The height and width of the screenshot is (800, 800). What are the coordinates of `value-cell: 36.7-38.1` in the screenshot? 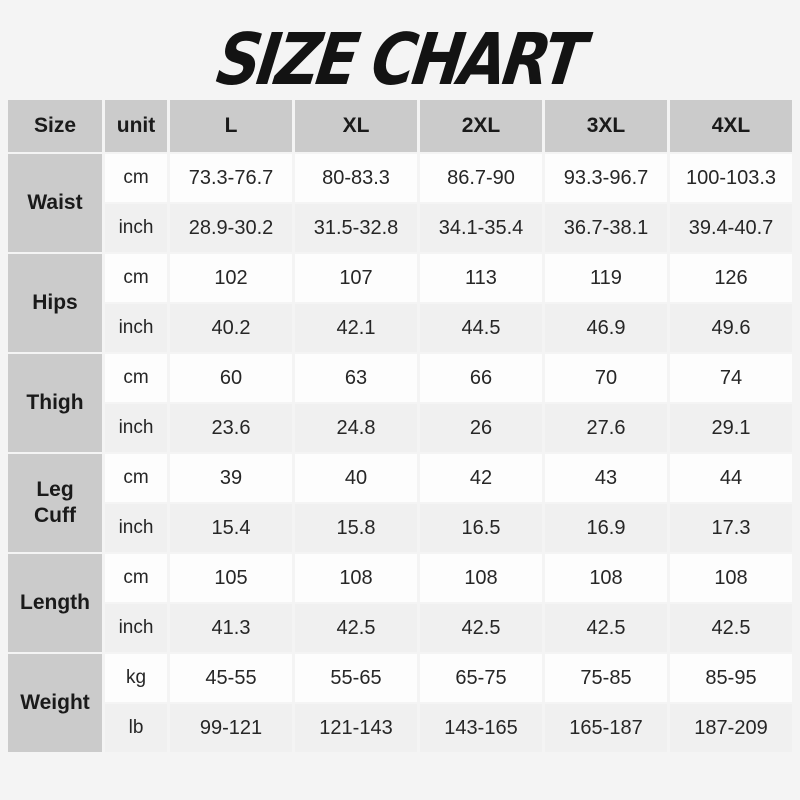 It's located at (606, 228).